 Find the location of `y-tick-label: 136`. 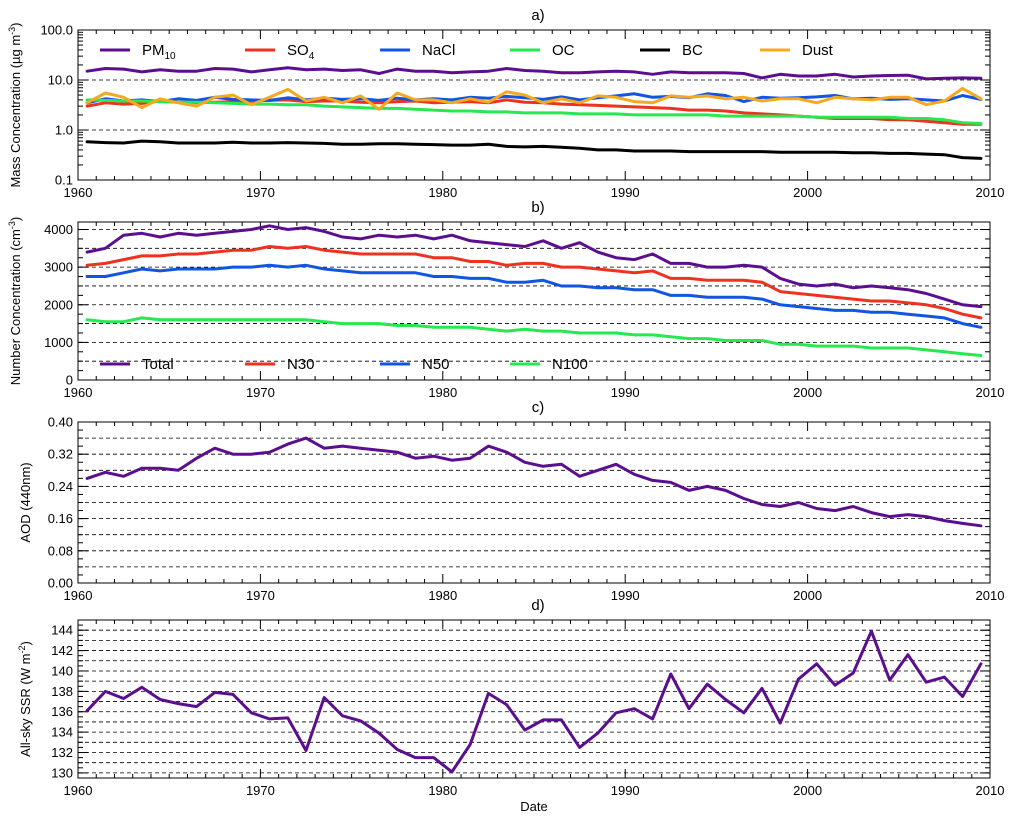

y-tick-label: 136 is located at coordinates (62, 711).